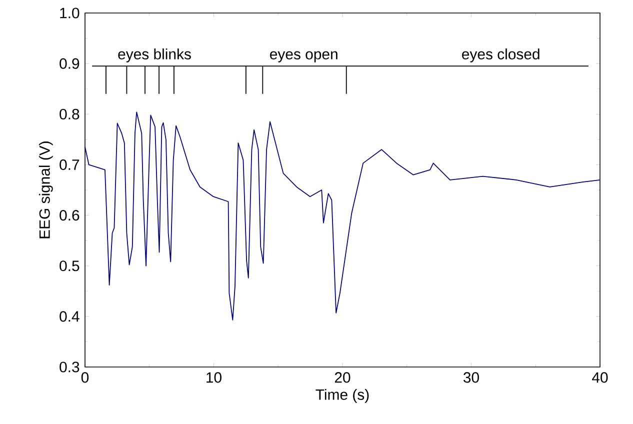  I want to click on y-tick-label: 1.0, so click(70, 13).